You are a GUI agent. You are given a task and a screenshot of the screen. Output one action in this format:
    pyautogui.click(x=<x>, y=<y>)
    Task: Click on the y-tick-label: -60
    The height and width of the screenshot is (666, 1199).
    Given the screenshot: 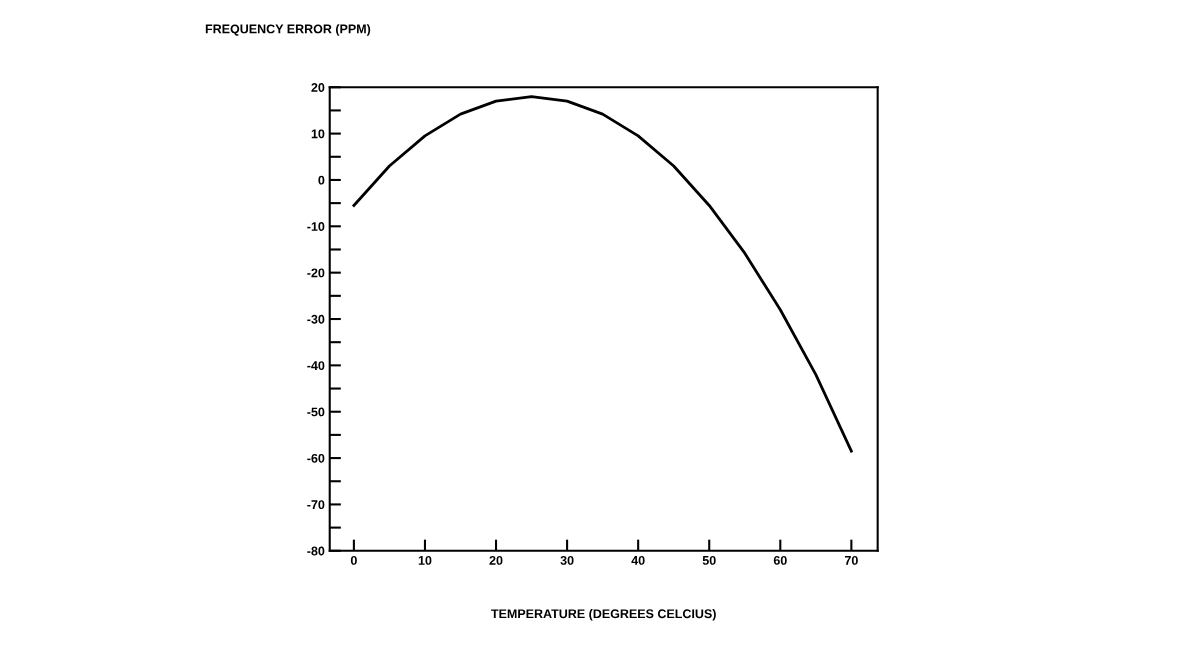 What is the action you would take?
    pyautogui.click(x=316, y=458)
    